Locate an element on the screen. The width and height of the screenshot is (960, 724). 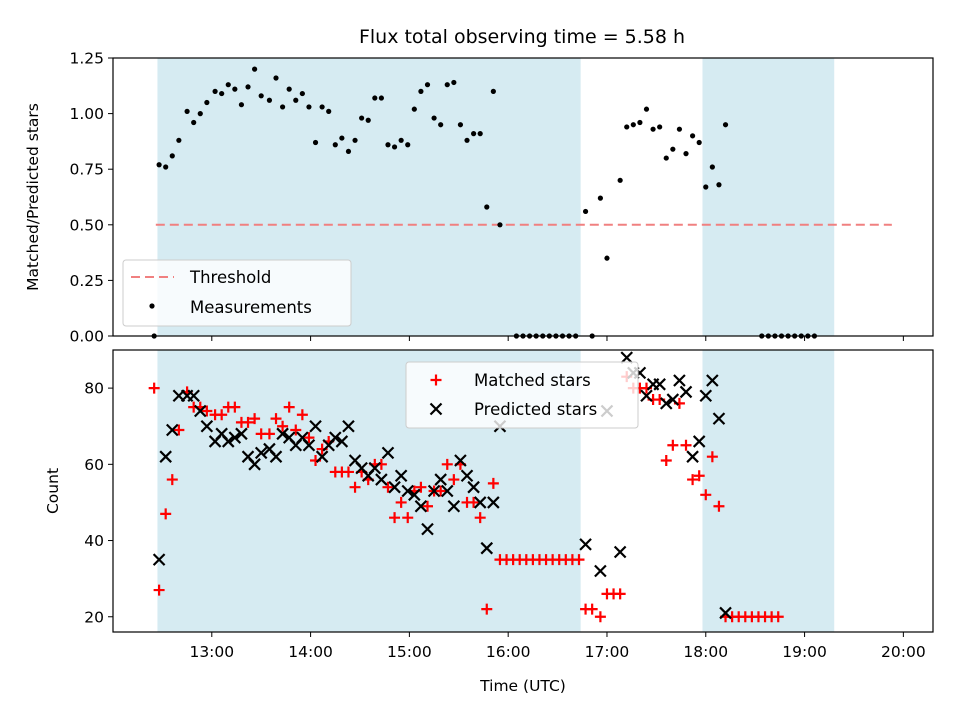
top-x-axis-ticks is located at coordinates (557, 338).